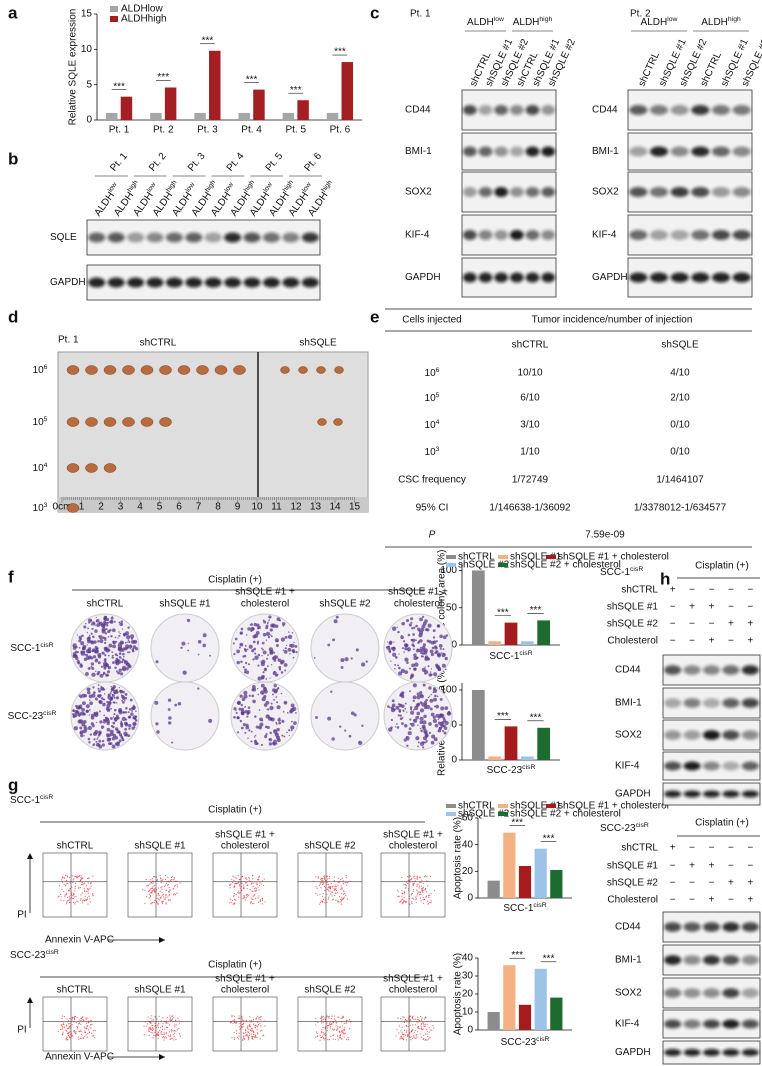 The width and height of the screenshot is (762, 1066). I want to click on tumor, so click(91, 422).